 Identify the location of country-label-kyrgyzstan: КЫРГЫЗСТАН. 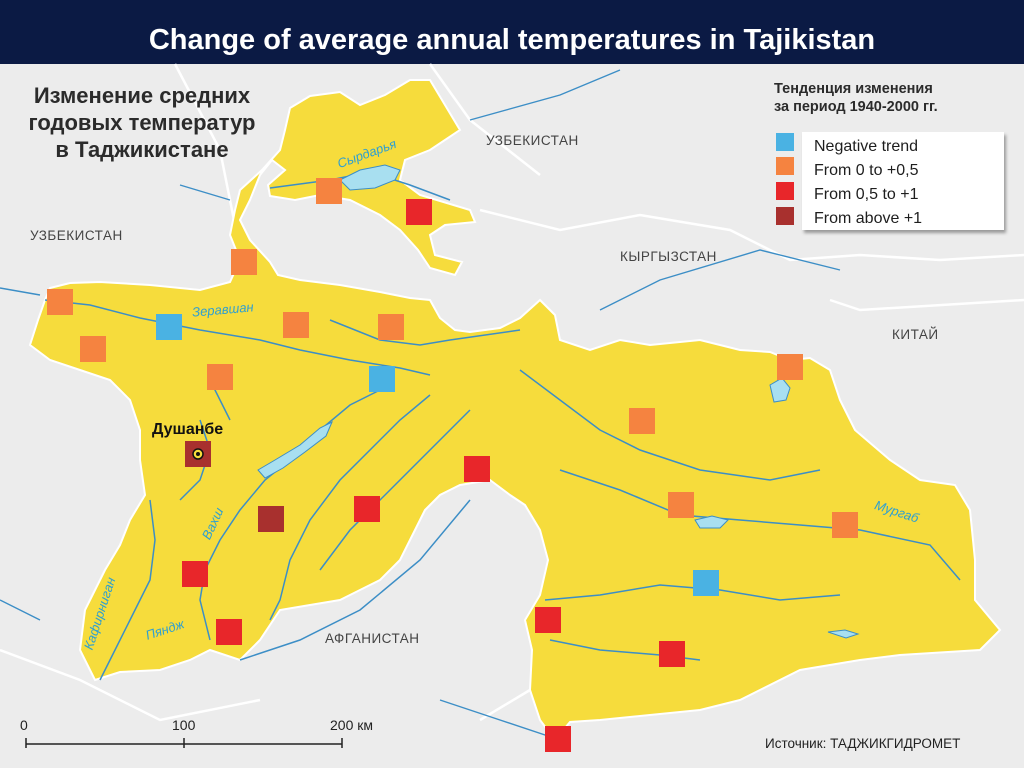
(668, 256).